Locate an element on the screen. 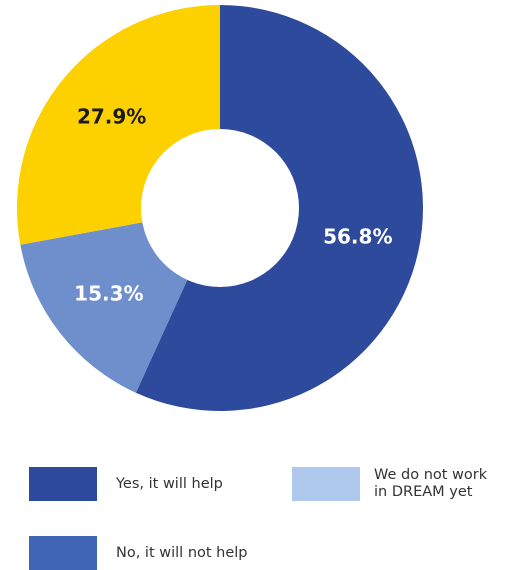  slice-value-label-yes-it-will-help: 56.8% is located at coordinates (357, 236).